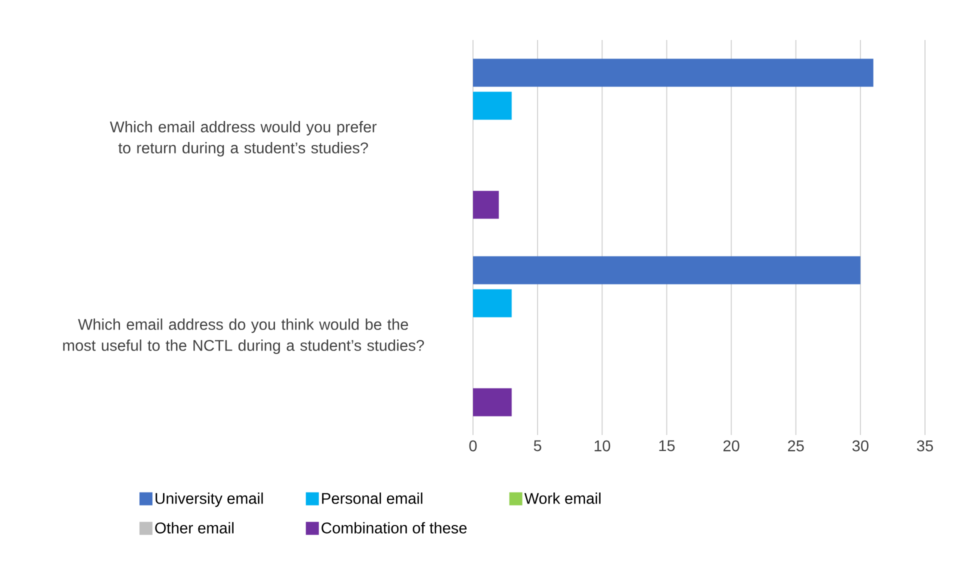 The width and height of the screenshot is (955, 576). What do you see at coordinates (796, 446) in the screenshot?
I see `x-tick-label: 25` at bounding box center [796, 446].